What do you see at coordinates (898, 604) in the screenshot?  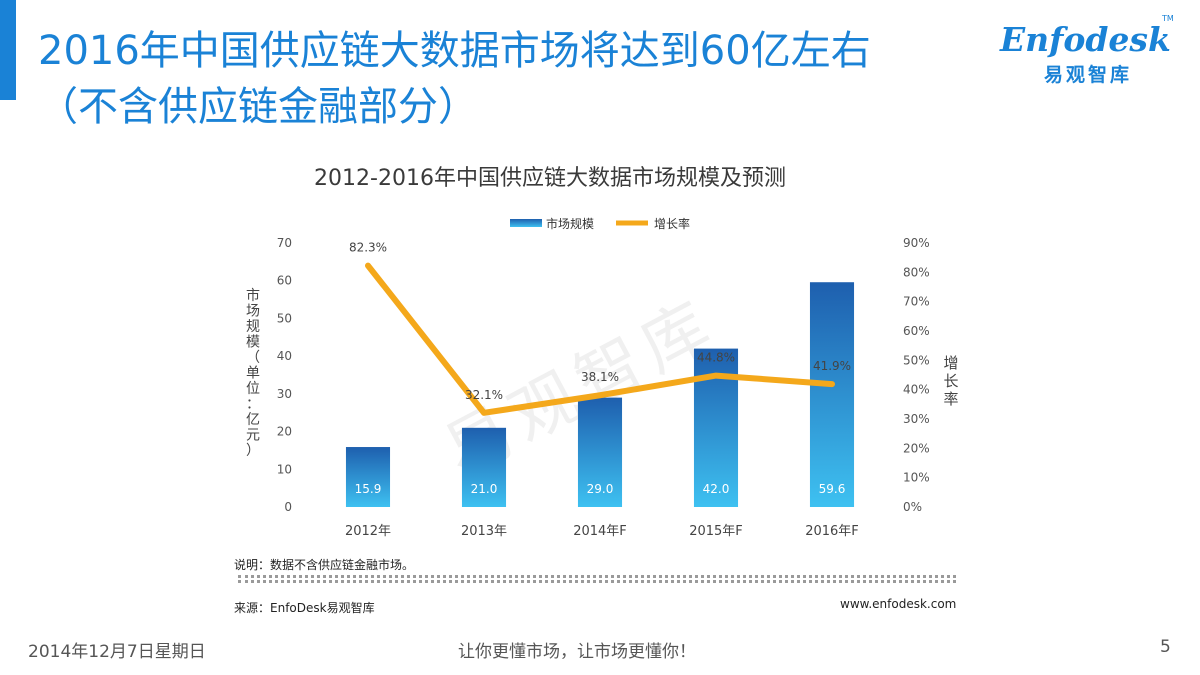 I see `website-link: www.enfodesk.com` at bounding box center [898, 604].